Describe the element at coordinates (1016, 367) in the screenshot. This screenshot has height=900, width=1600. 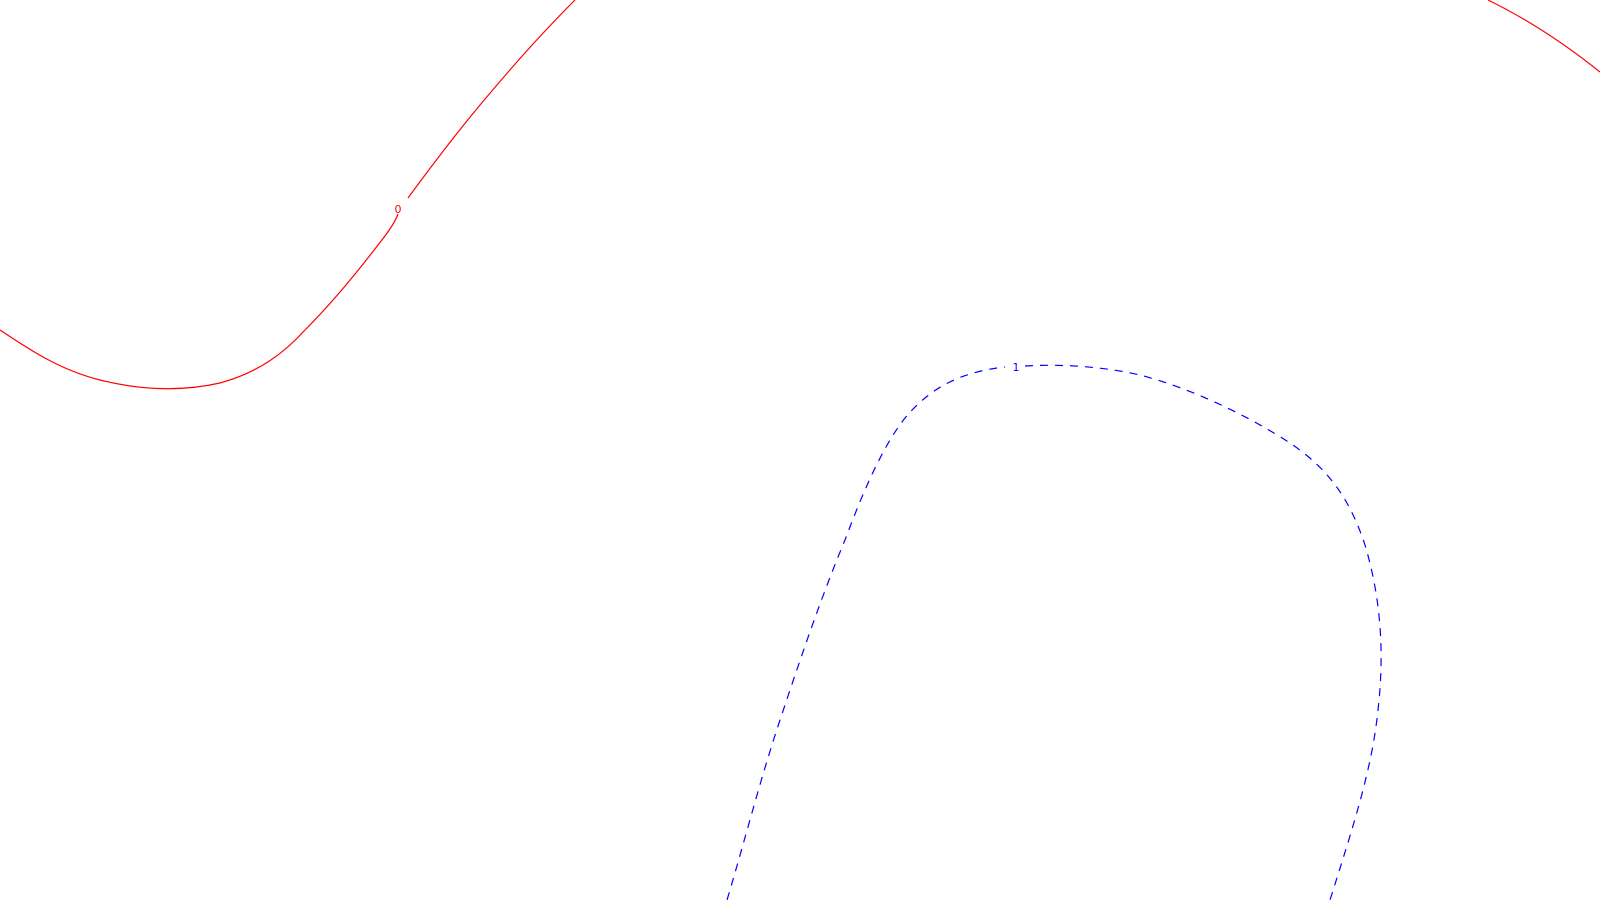
I see `contour-1-label: 1` at that location.